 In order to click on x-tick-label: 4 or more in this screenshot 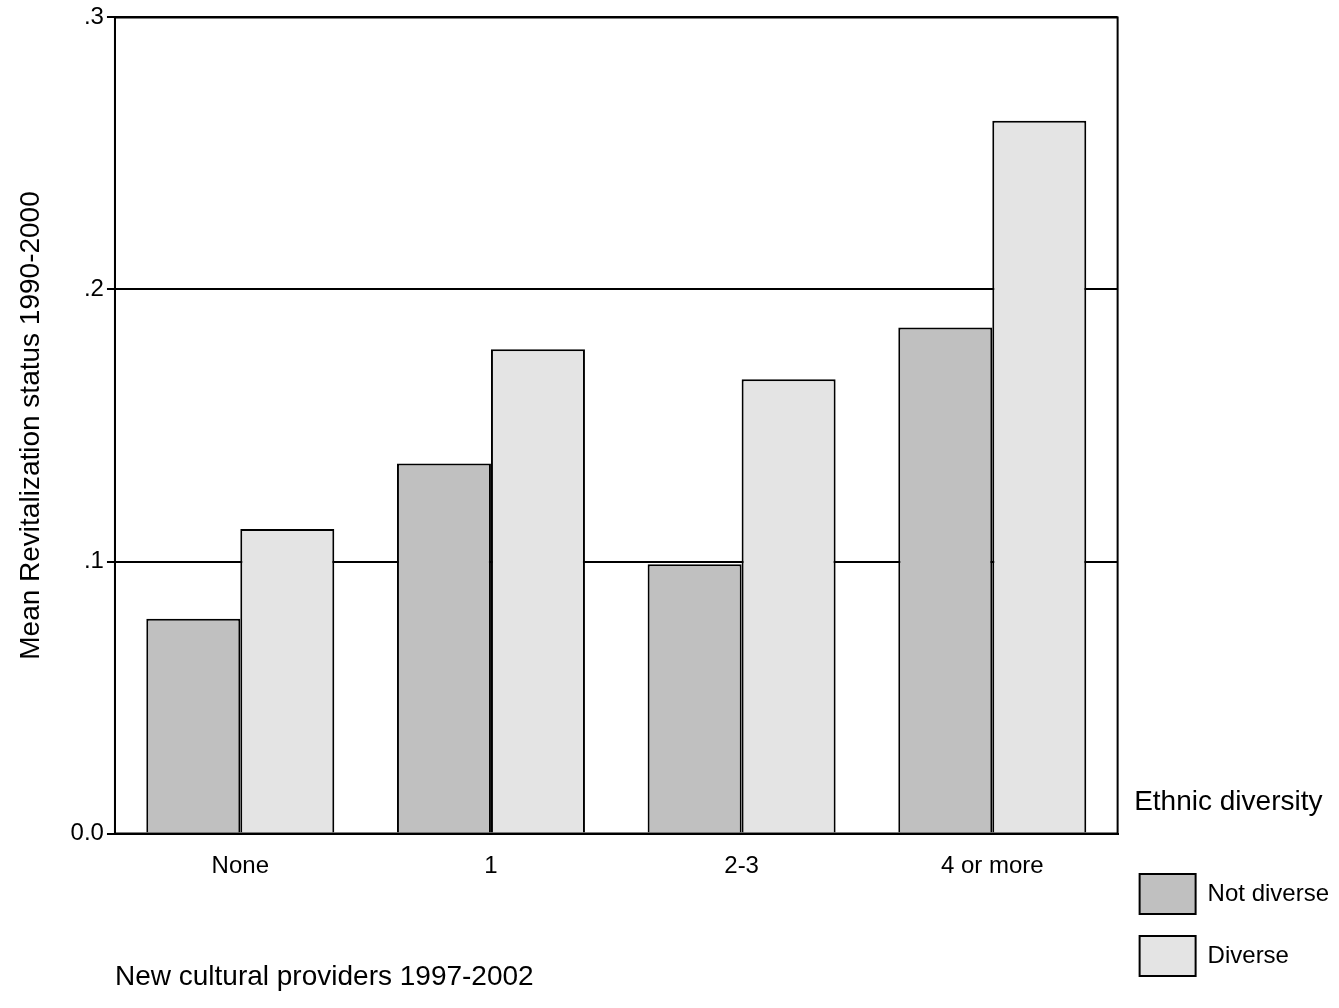, I will do `click(992, 864)`.